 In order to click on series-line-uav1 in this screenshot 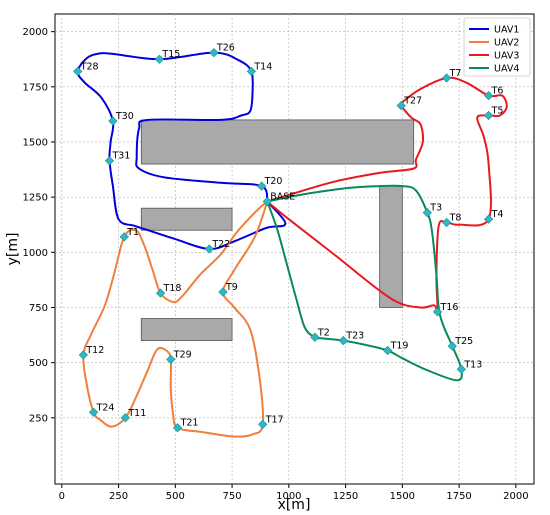, I will do `click(181, 151)`.